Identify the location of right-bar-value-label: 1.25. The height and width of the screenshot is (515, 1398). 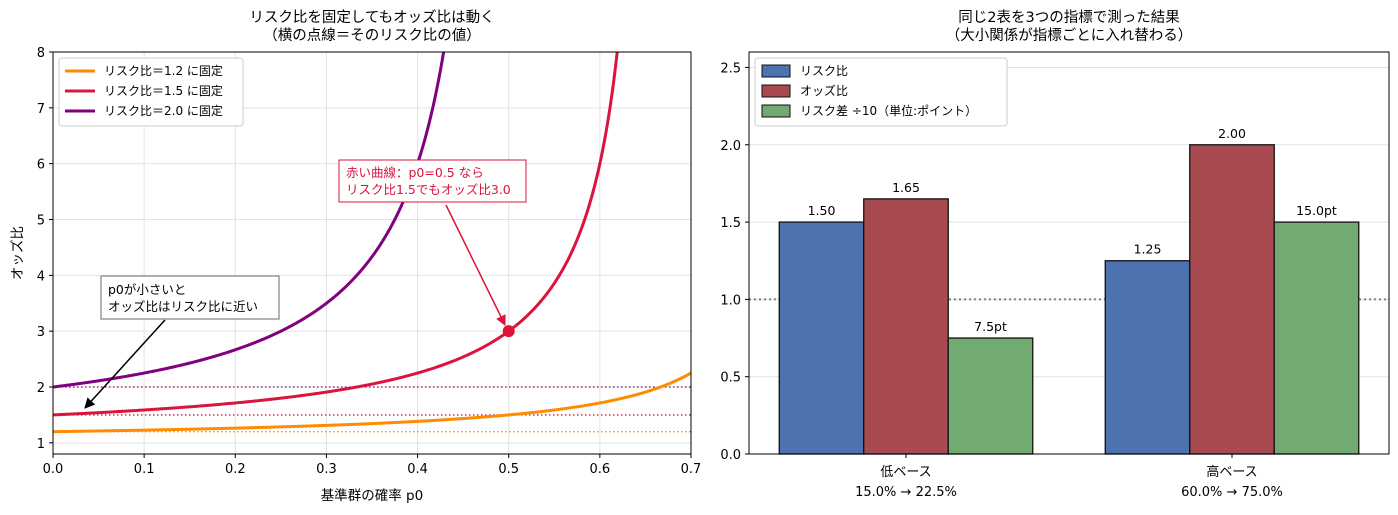
(1148, 249).